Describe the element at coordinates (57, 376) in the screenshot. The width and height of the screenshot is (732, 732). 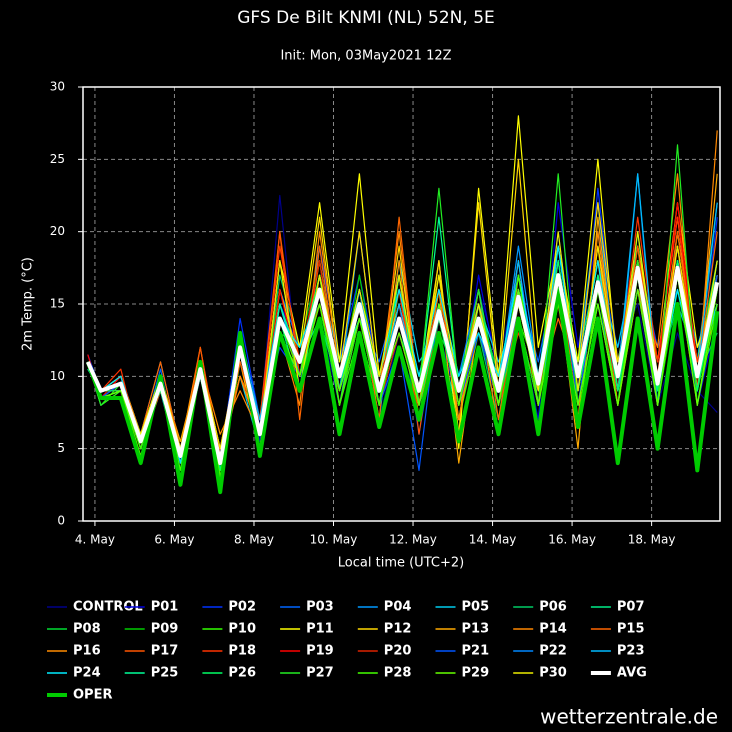
I see `y-tick-label: 10` at that location.